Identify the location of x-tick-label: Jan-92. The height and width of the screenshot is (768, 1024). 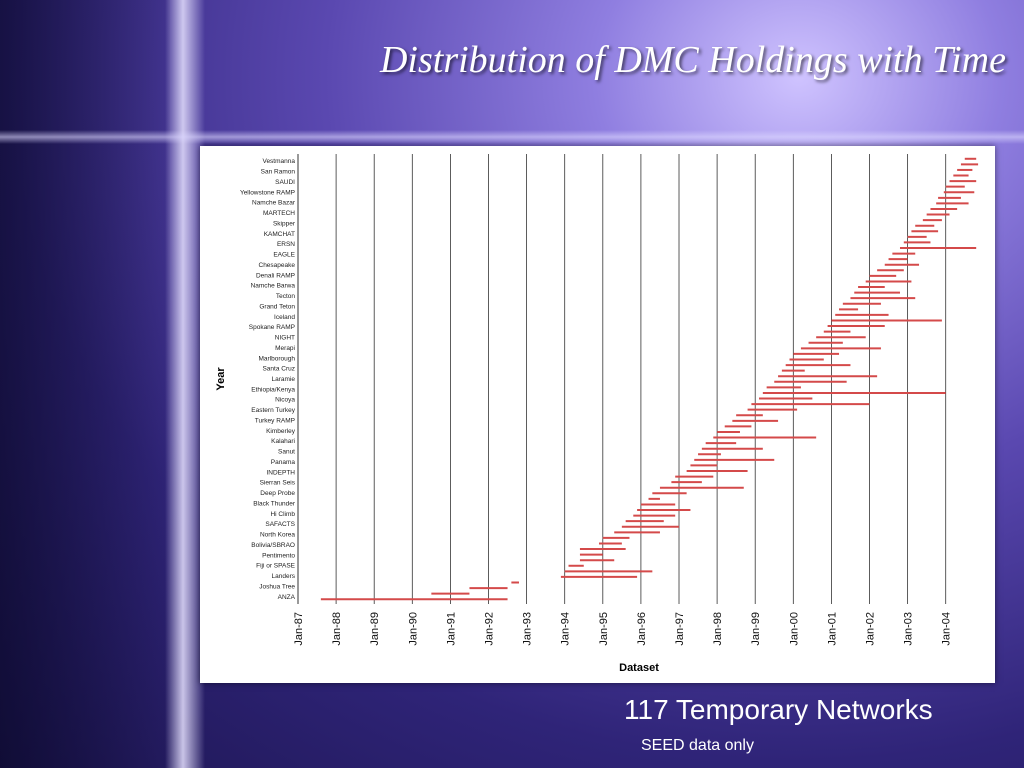
(490, 629).